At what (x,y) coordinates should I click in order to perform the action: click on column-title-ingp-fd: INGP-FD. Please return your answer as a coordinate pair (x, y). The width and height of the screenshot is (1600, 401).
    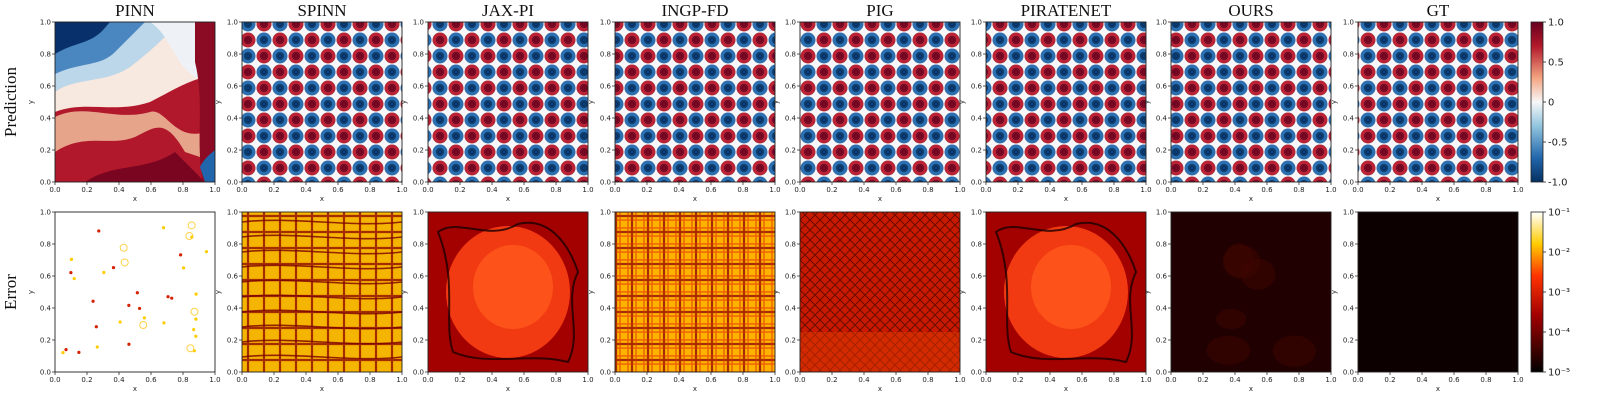
    Looking at the image, I should click on (694, 10).